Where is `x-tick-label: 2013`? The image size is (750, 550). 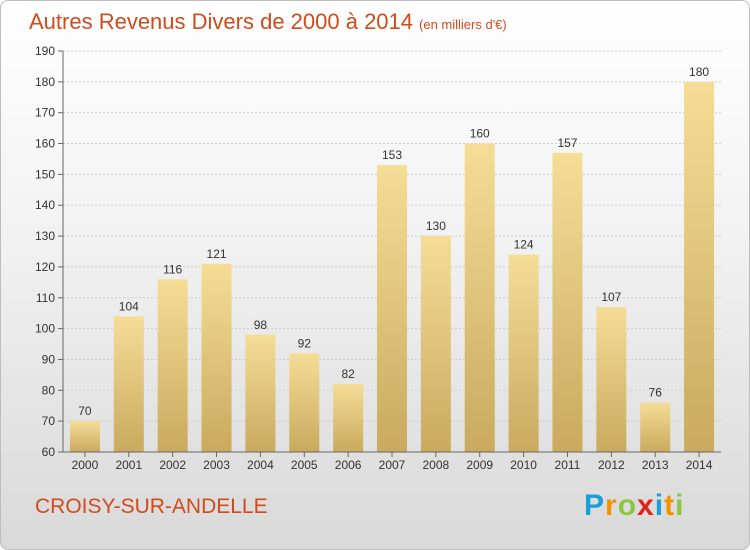
x-tick-label: 2013 is located at coordinates (655, 465).